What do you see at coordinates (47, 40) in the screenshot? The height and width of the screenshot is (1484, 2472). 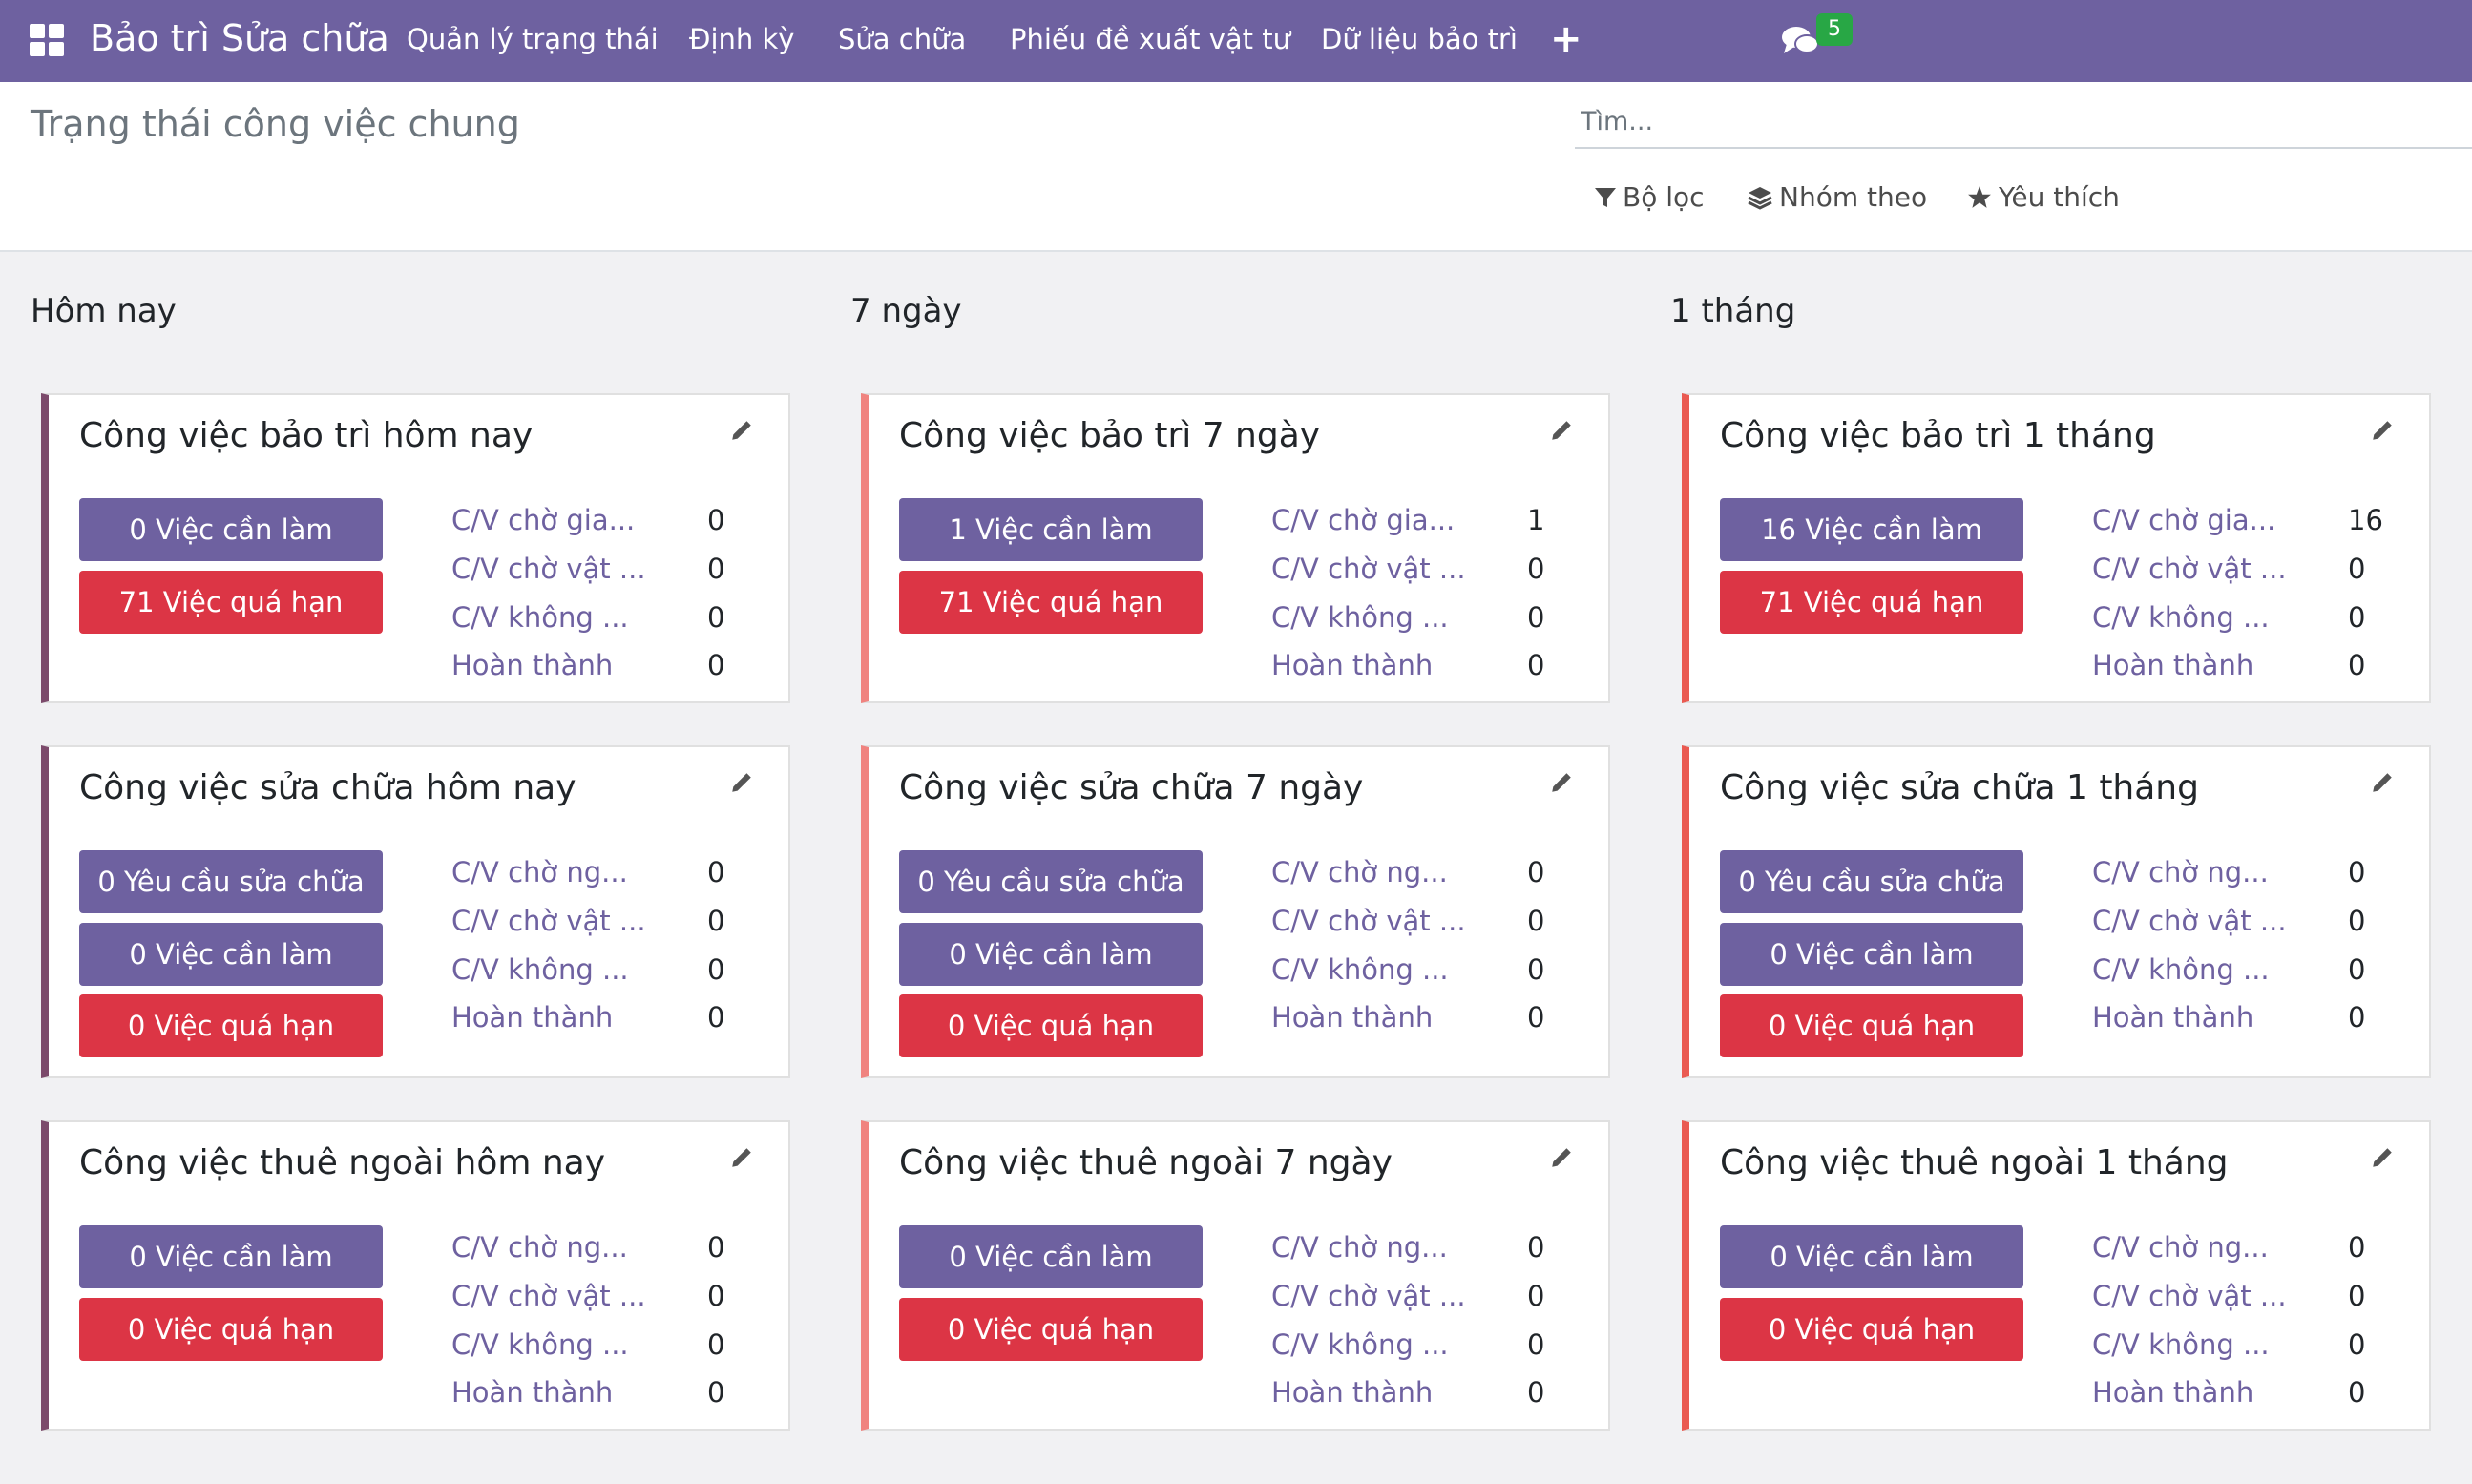 I see `apps-icon` at bounding box center [47, 40].